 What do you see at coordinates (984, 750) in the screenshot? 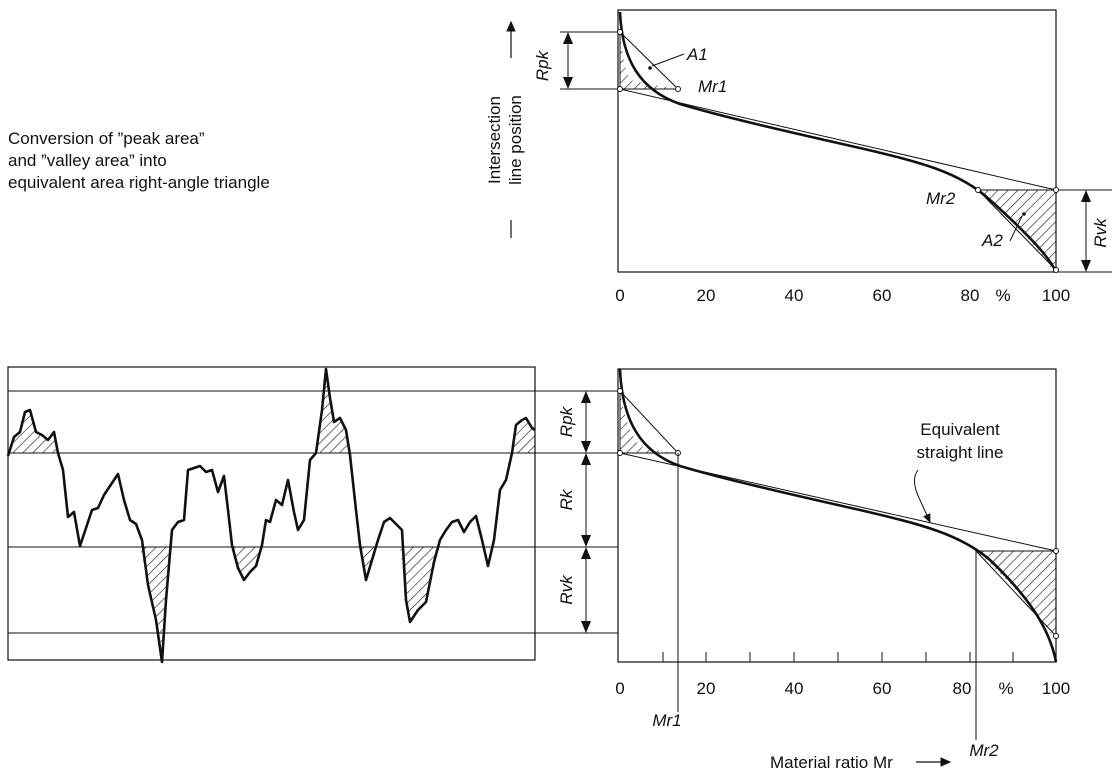
I see `bottom-mr2-label: Mr2` at bounding box center [984, 750].